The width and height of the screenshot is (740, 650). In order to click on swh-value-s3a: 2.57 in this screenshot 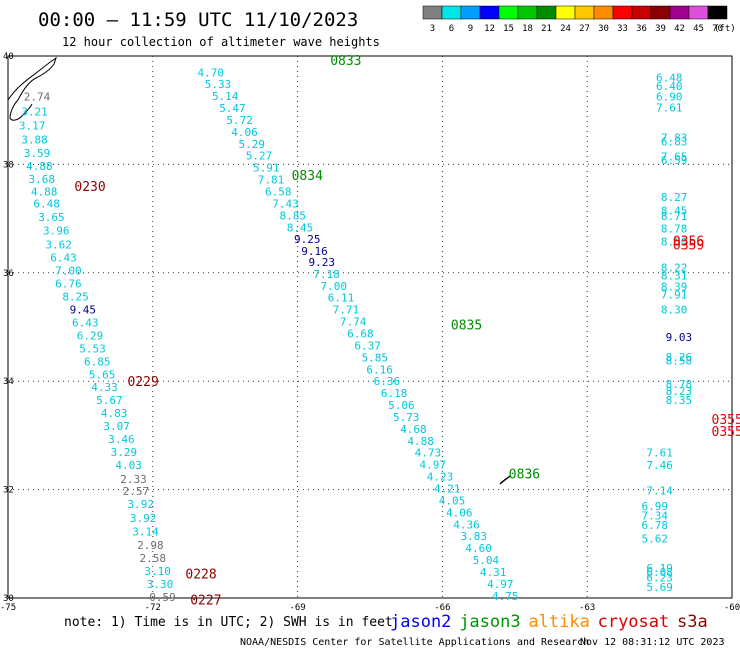, I will do `click(136, 491)`.